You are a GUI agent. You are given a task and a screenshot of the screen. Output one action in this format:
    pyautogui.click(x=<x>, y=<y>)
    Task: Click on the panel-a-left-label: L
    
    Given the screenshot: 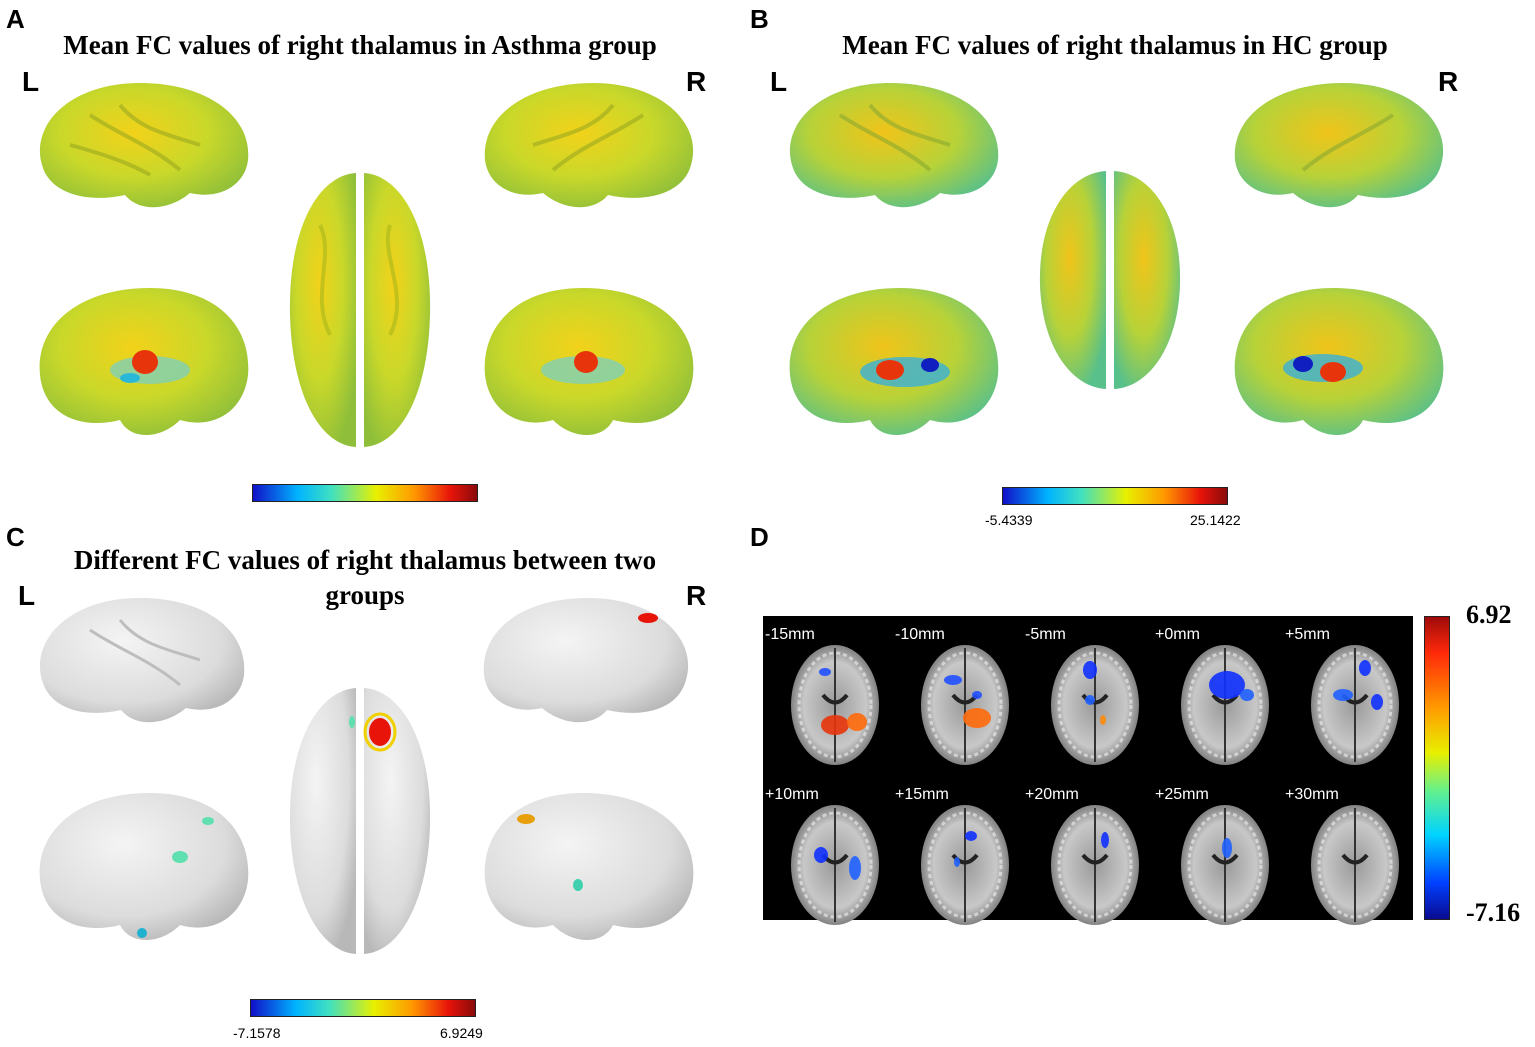 What is the action you would take?
    pyautogui.click(x=31, y=81)
    